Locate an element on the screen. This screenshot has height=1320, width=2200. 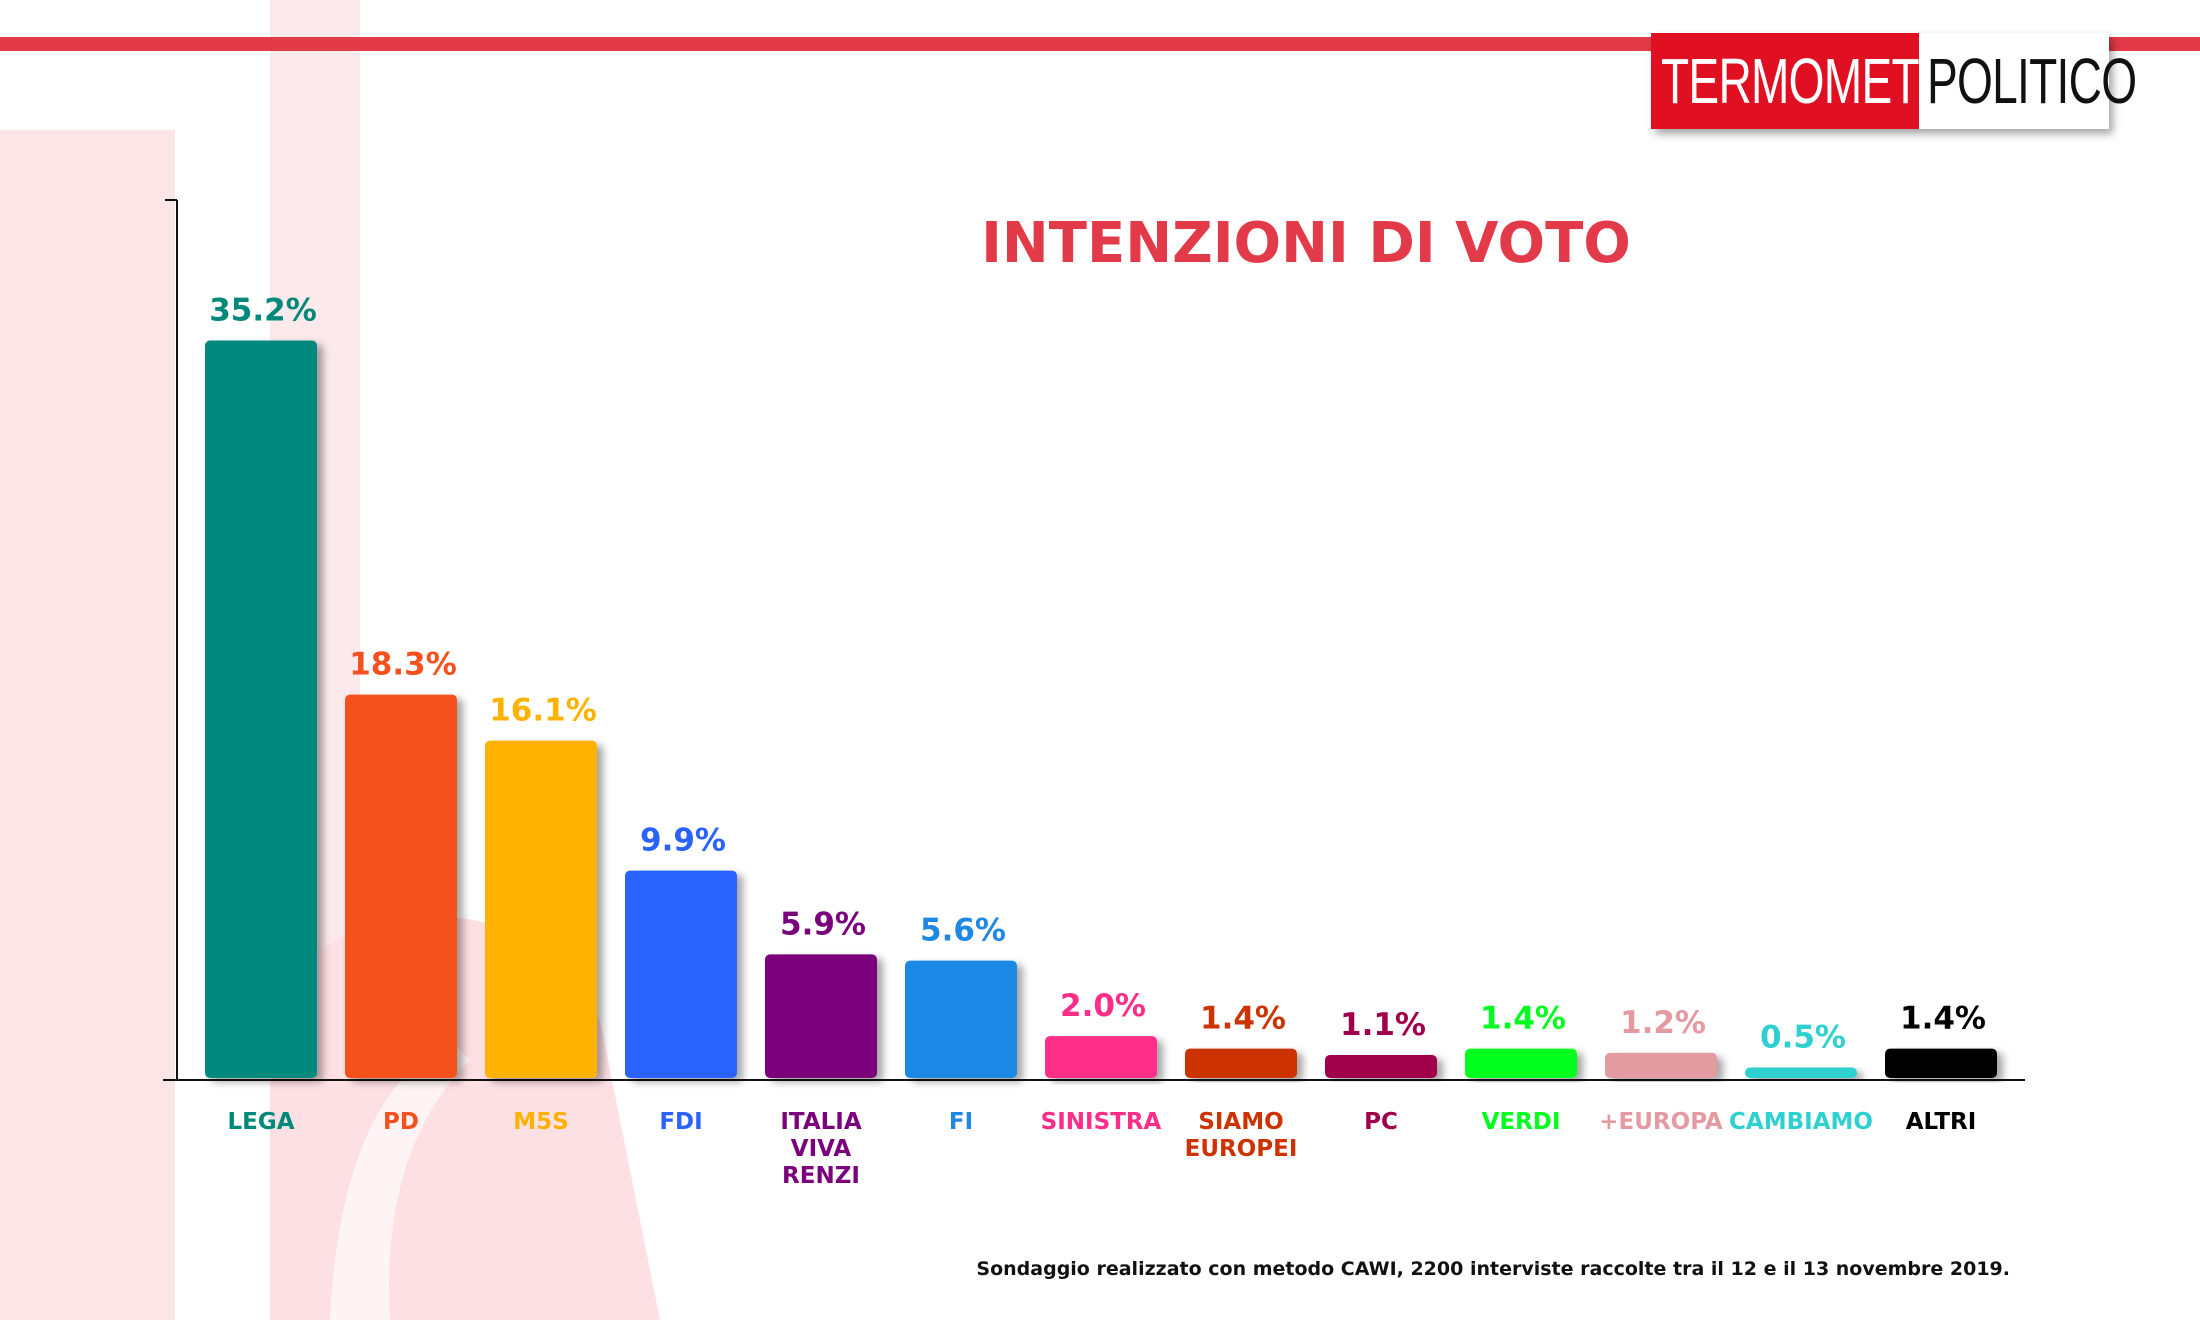
category-label-line: VIVA is located at coordinates (821, 1149).